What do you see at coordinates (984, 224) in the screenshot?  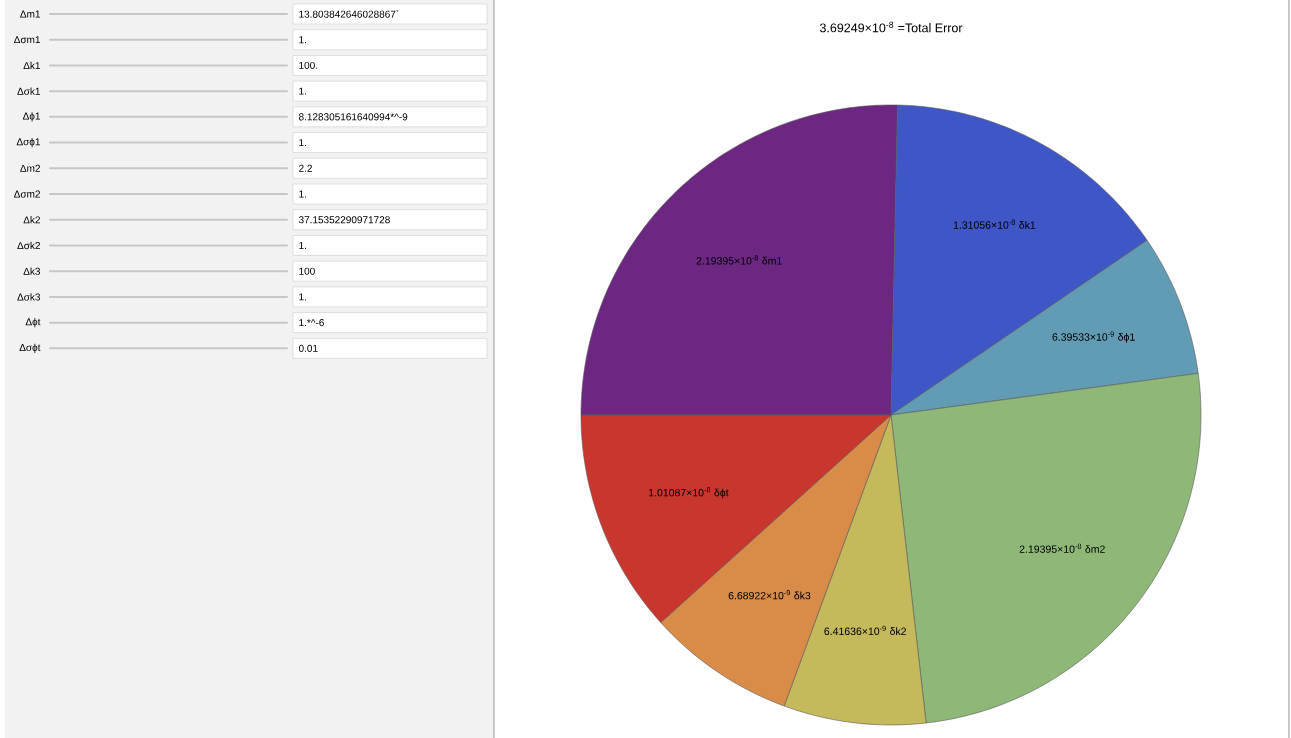 I see `data-label: 1.31056×10$^{-8}$` at bounding box center [984, 224].